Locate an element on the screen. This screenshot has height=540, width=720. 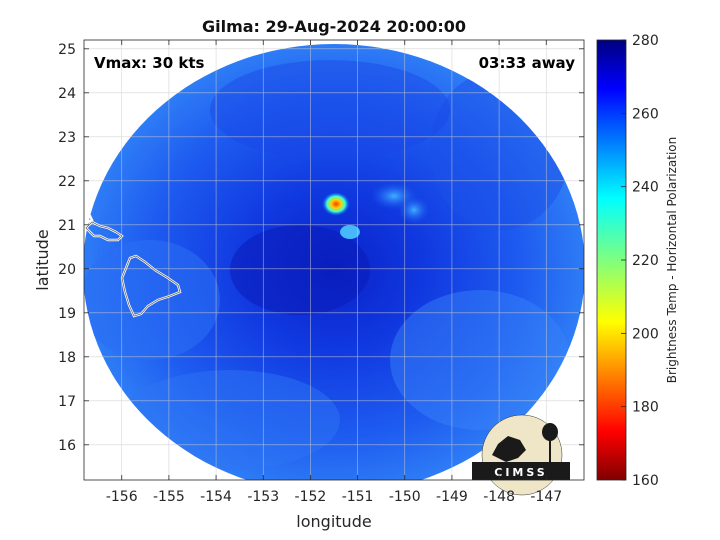
x-tick-label: -150 is located at coordinates (405, 497).